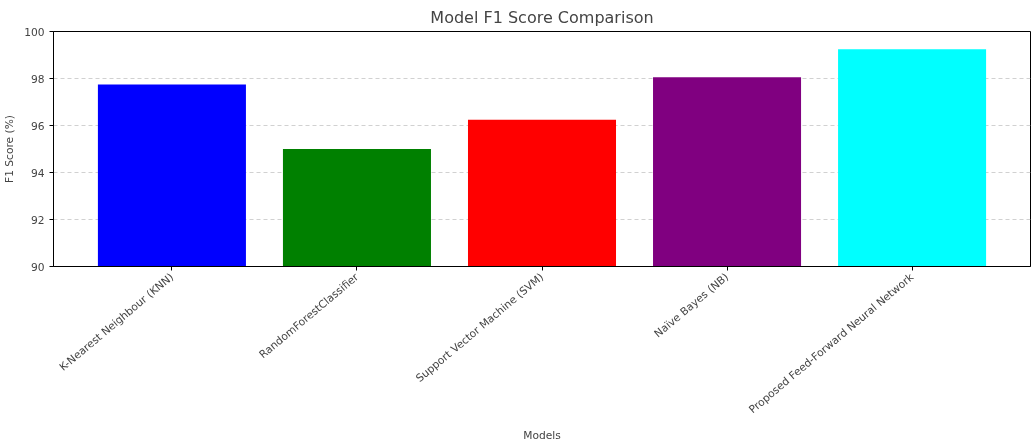 The height and width of the screenshot is (445, 1032). Describe the element at coordinates (37, 126) in the screenshot. I see `y-tick-label: 96` at that location.